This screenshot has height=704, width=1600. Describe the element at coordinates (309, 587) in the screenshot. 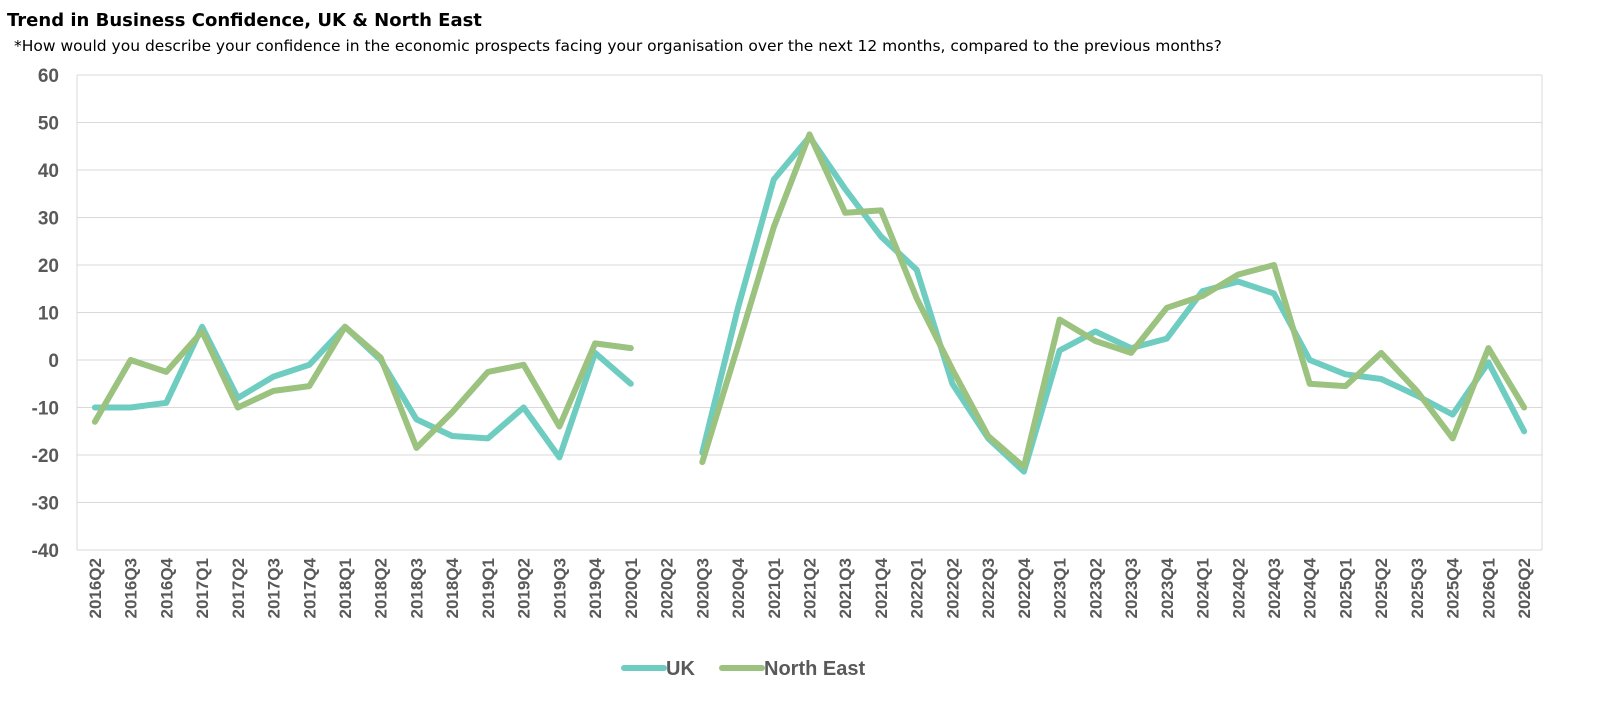

I see `x-tick-label: 2017Q4` at that location.